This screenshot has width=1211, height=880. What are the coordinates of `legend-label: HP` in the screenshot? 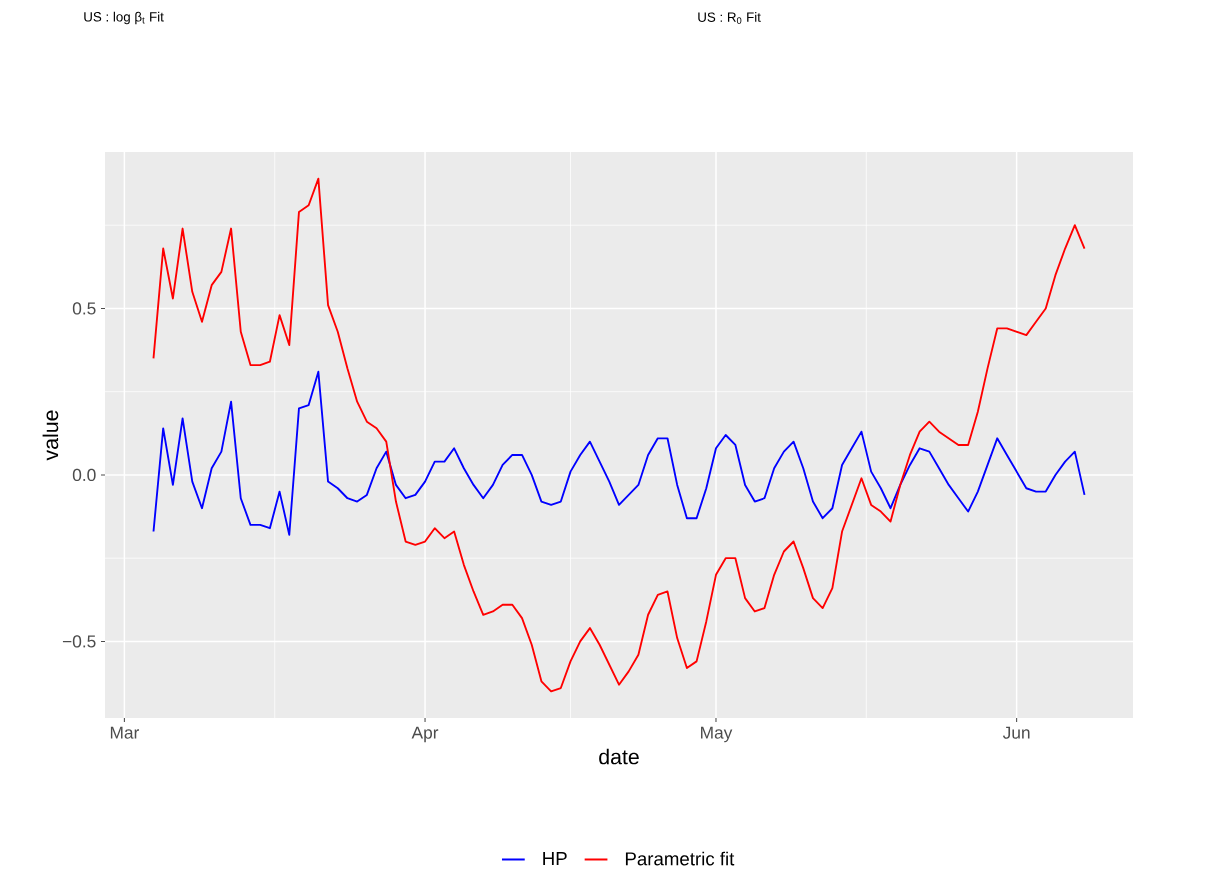 It's located at (555, 858).